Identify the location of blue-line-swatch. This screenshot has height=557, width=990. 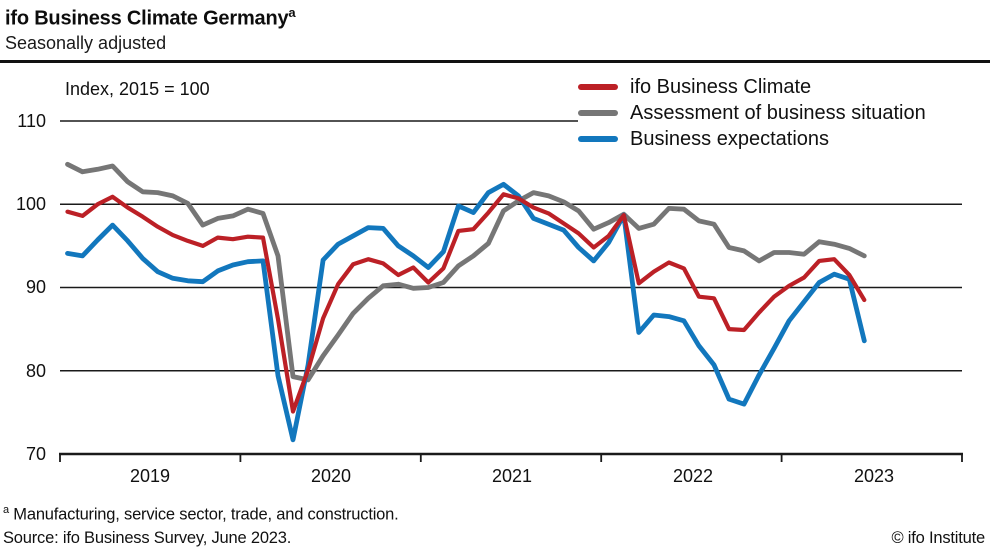
(598, 139).